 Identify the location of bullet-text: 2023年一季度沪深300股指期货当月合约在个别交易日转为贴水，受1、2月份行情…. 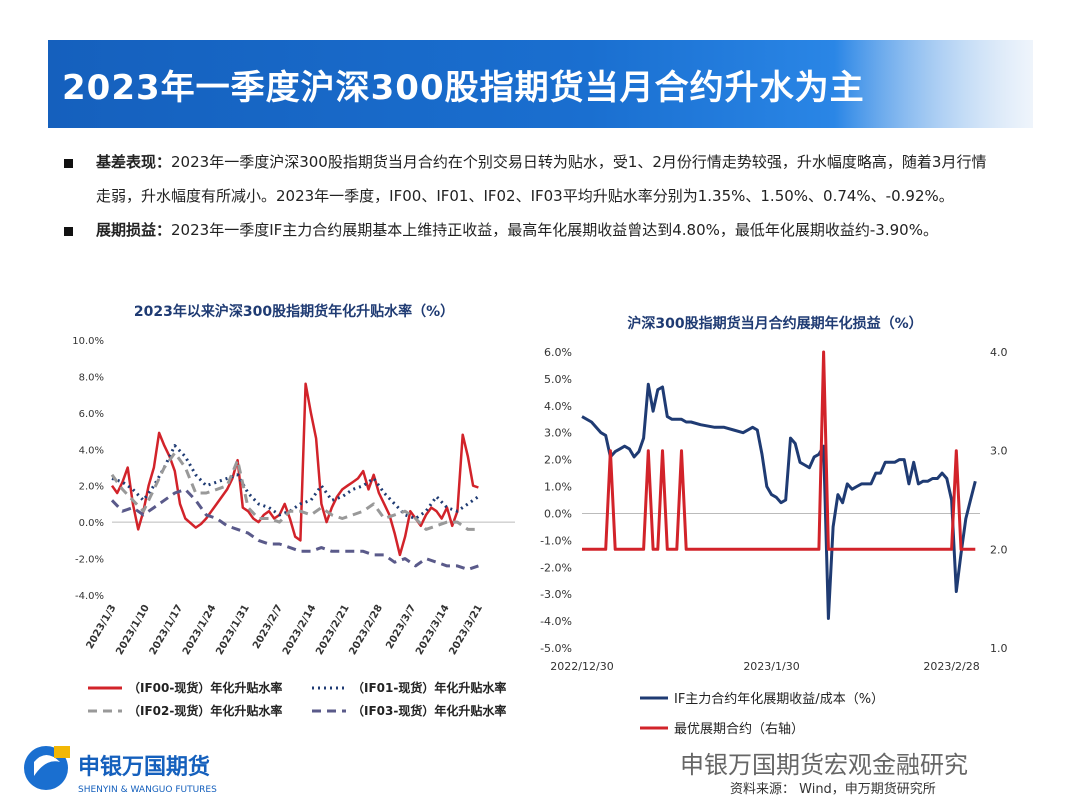
(579, 162).